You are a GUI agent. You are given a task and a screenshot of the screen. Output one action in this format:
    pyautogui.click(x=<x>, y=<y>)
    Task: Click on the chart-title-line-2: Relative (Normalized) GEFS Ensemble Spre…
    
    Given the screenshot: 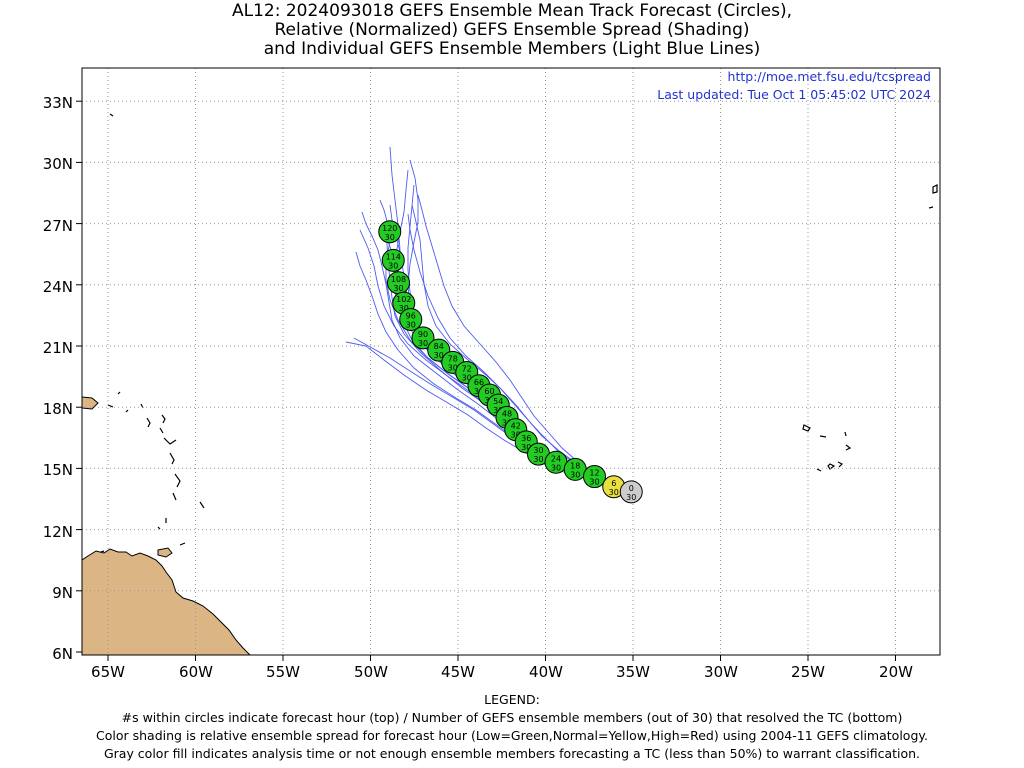 What is the action you would take?
    pyautogui.click(x=512, y=30)
    